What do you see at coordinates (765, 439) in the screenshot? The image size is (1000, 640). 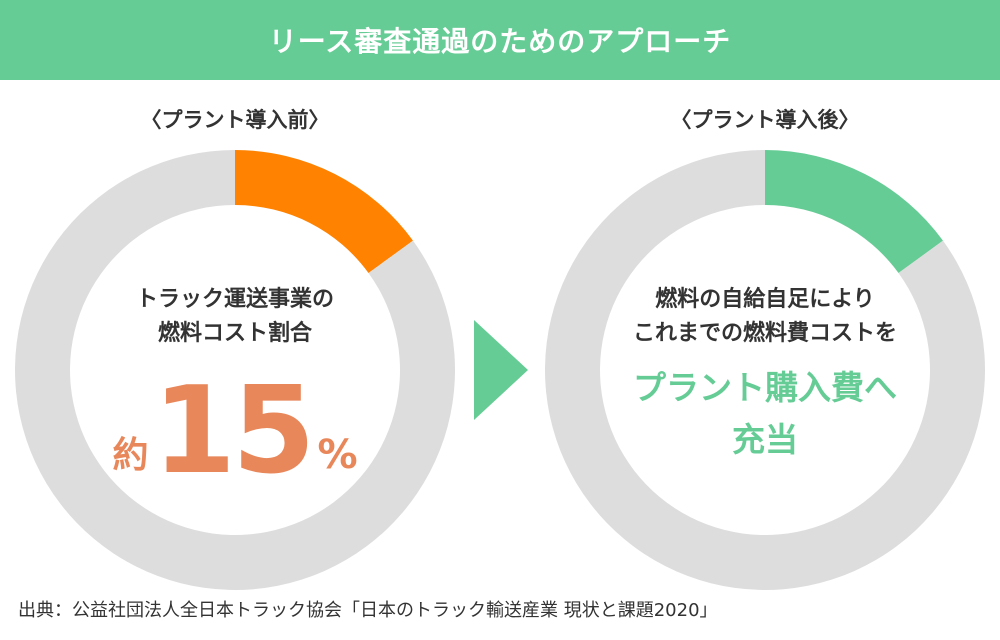 I see `highlight-line2: 充当` at bounding box center [765, 439].